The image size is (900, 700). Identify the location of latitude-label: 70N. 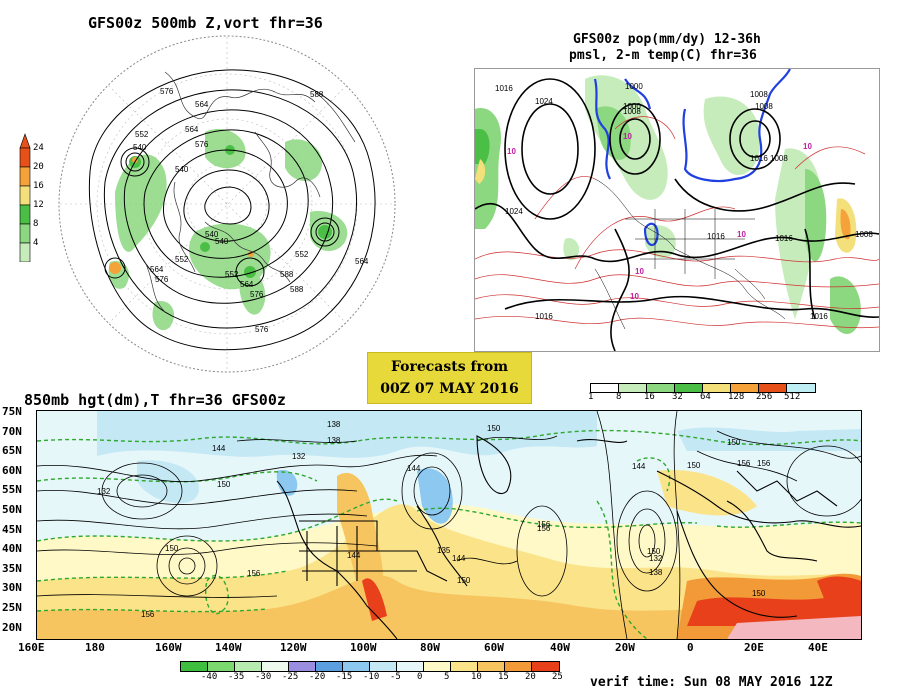
(12, 431).